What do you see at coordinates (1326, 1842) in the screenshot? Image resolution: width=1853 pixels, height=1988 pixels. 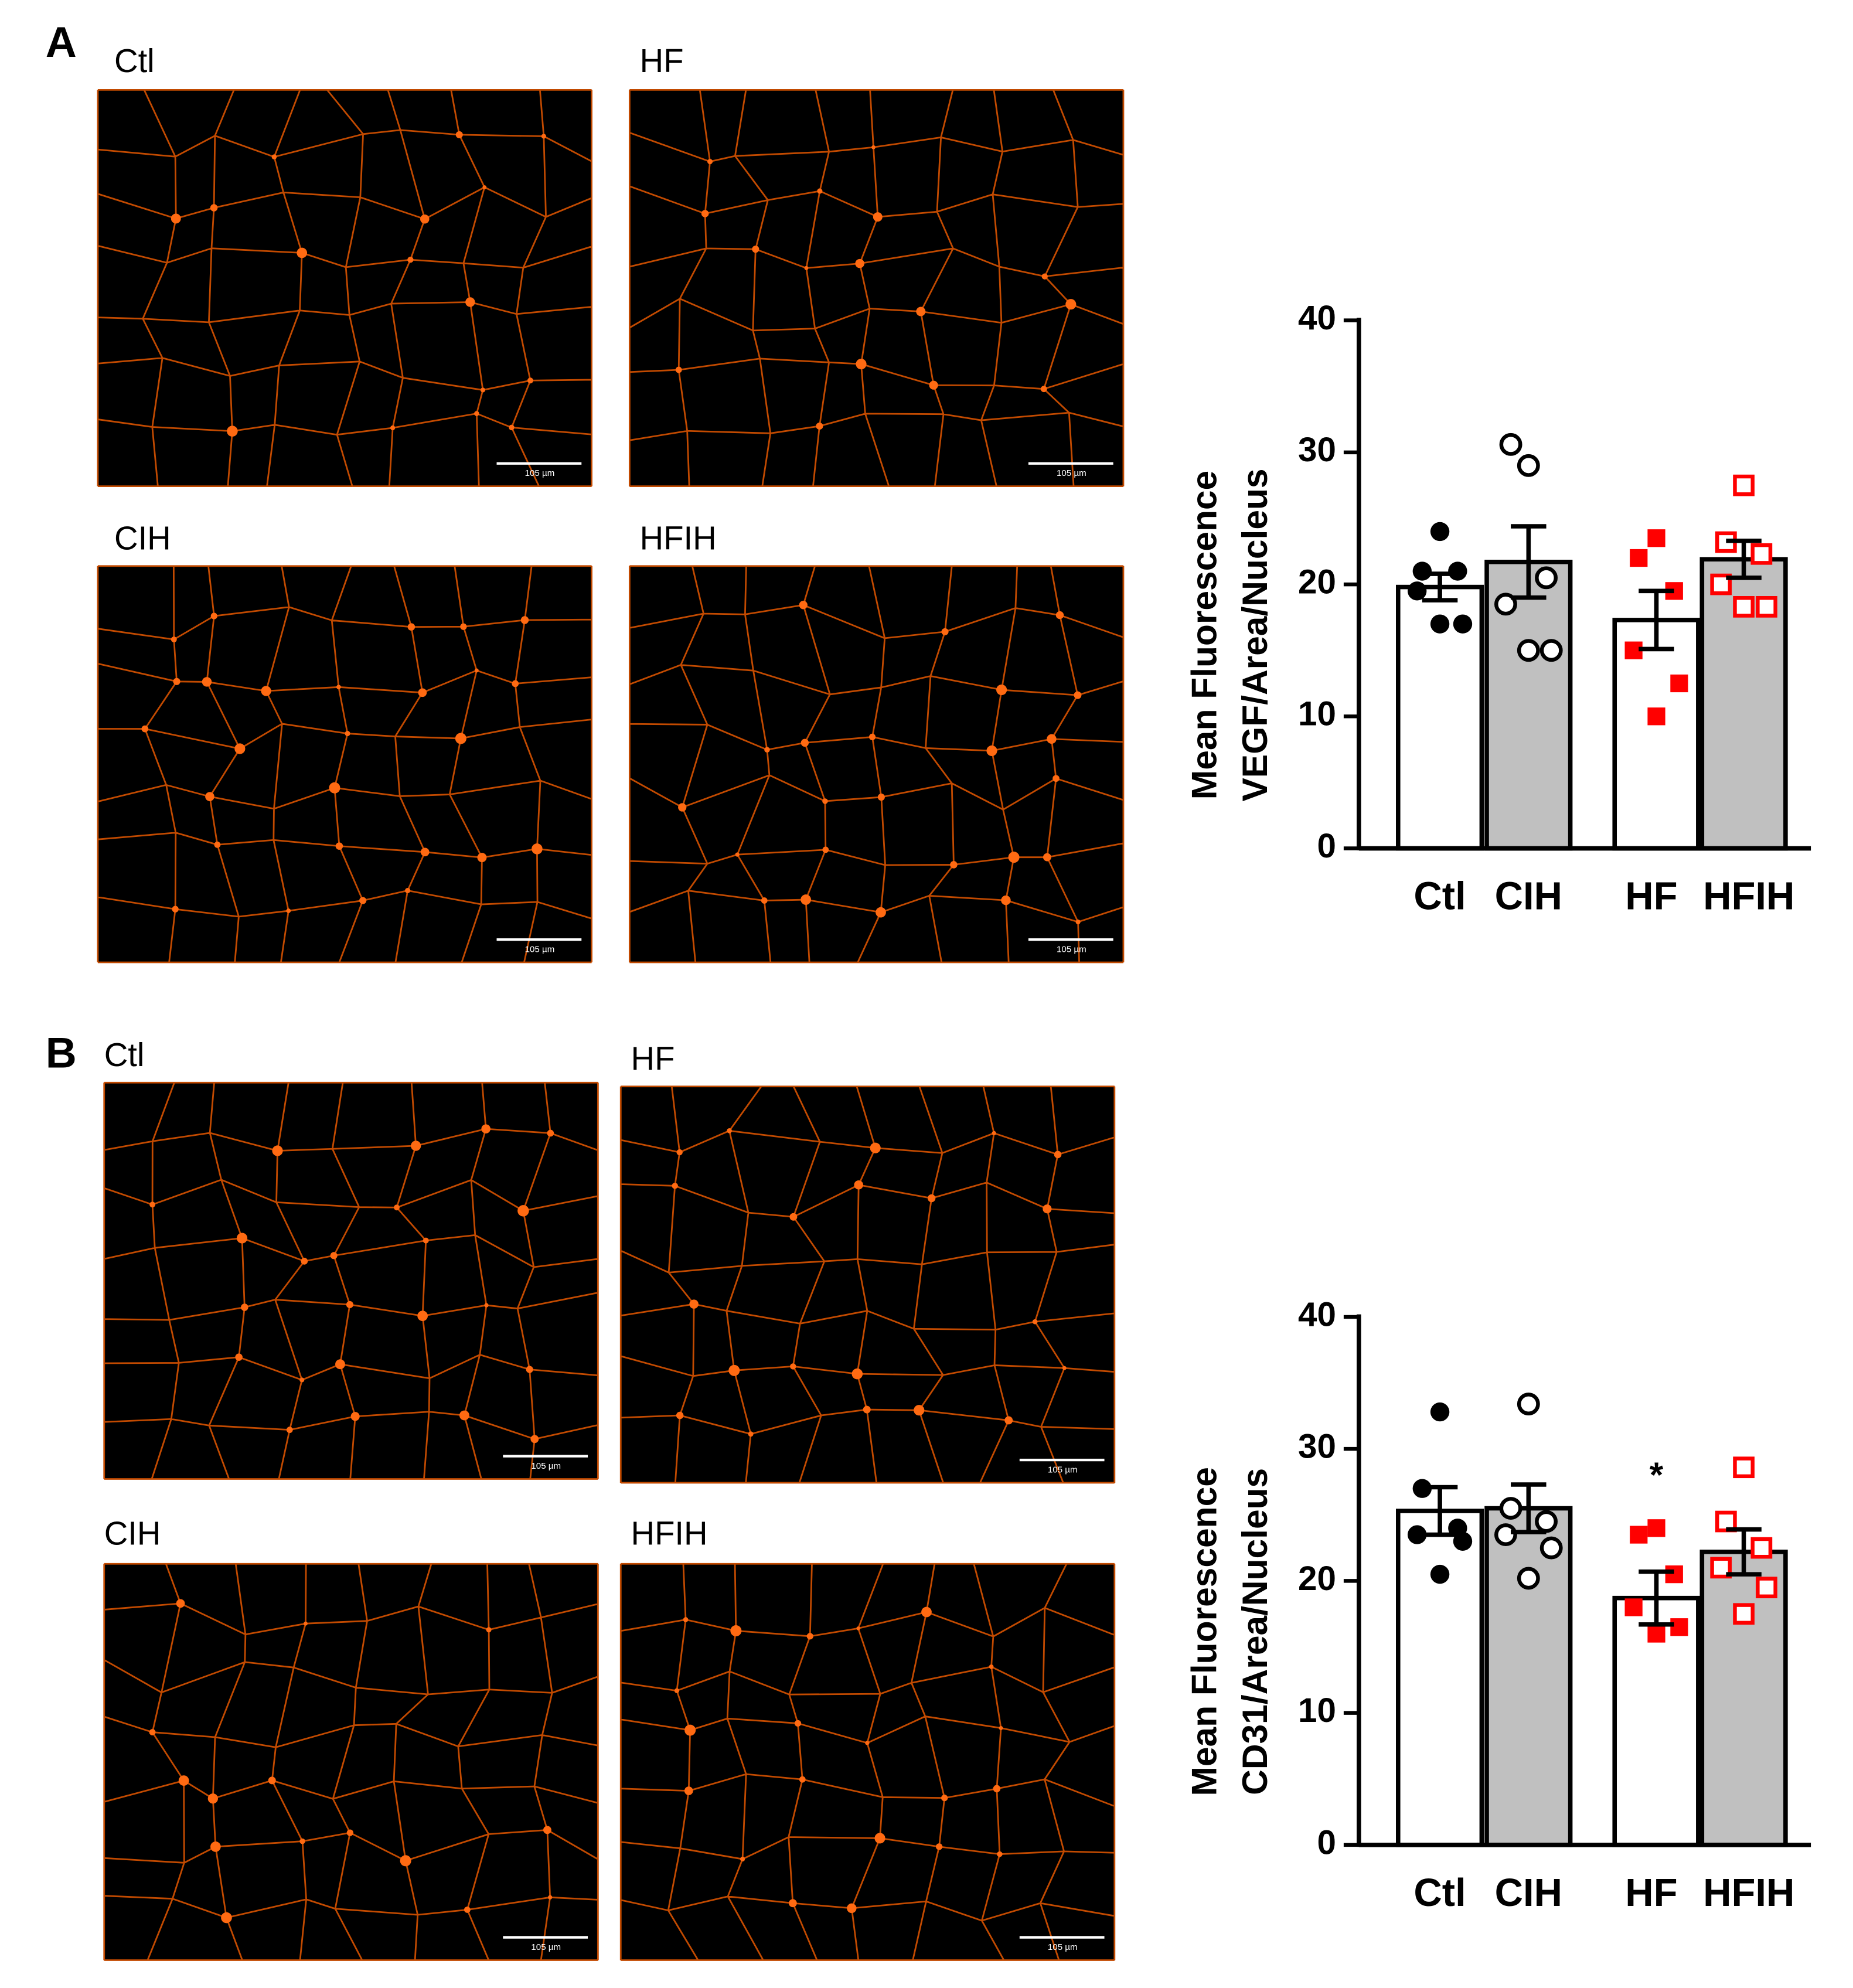 I see `y-tick-label: 0` at bounding box center [1326, 1842].